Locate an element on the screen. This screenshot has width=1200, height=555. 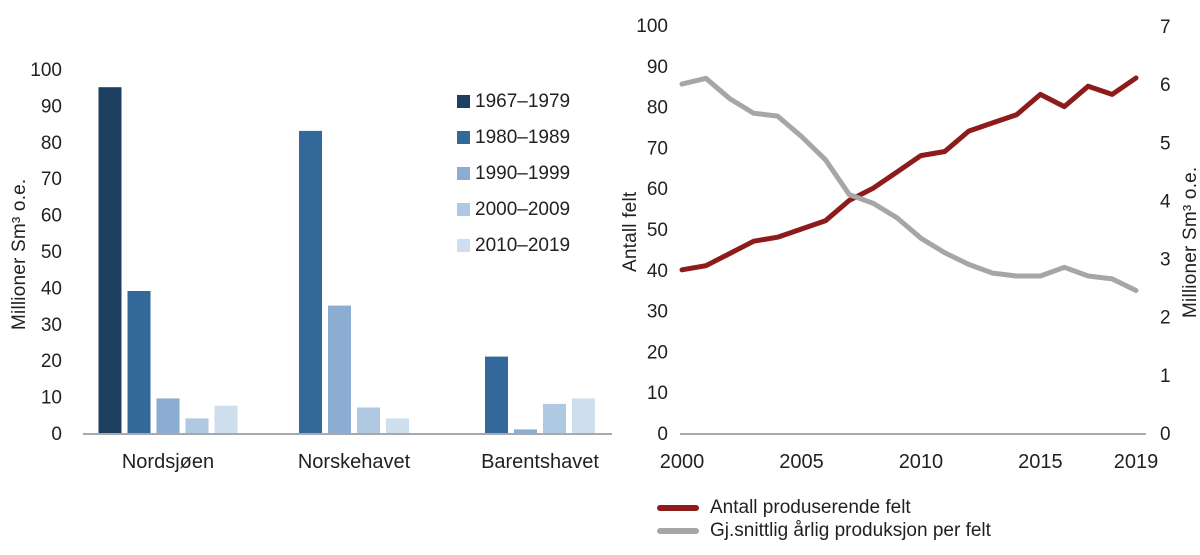
line-left-tick-label: 40 is located at coordinates (657, 271).